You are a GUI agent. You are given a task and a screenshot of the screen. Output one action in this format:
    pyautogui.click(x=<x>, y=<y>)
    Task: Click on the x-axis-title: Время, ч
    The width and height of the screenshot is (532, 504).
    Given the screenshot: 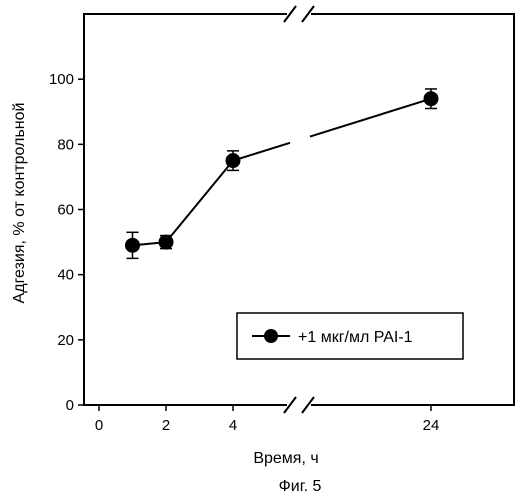 What is the action you would take?
    pyautogui.click(x=285, y=458)
    